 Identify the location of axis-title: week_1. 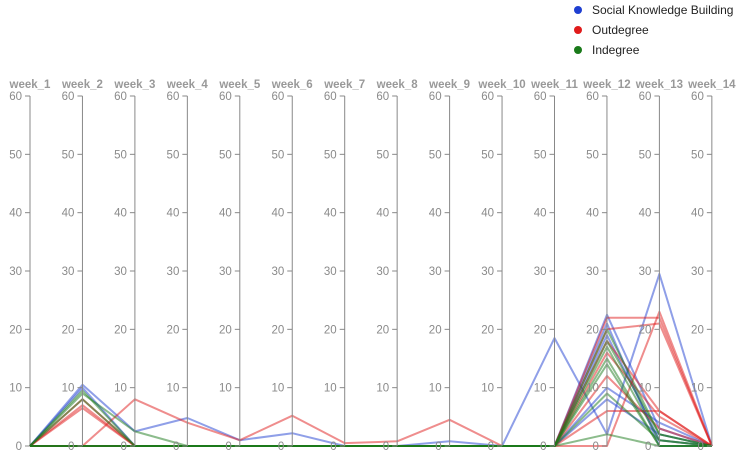
(30, 85).